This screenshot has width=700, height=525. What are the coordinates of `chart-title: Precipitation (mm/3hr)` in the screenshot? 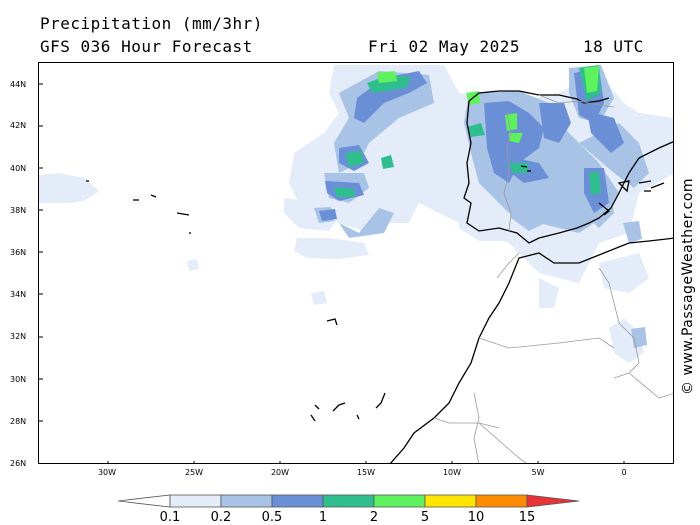 It's located at (151, 23).